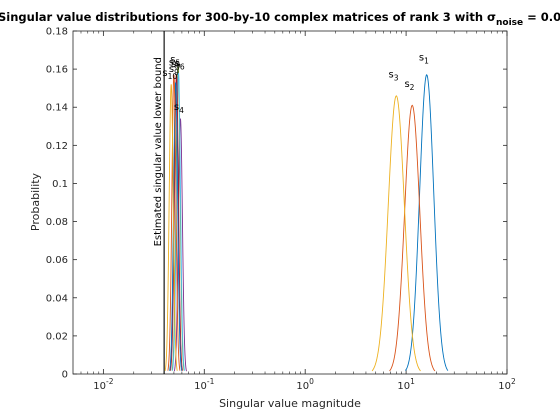  I want to click on x-tick-label: 10⁰, so click(305, 384).